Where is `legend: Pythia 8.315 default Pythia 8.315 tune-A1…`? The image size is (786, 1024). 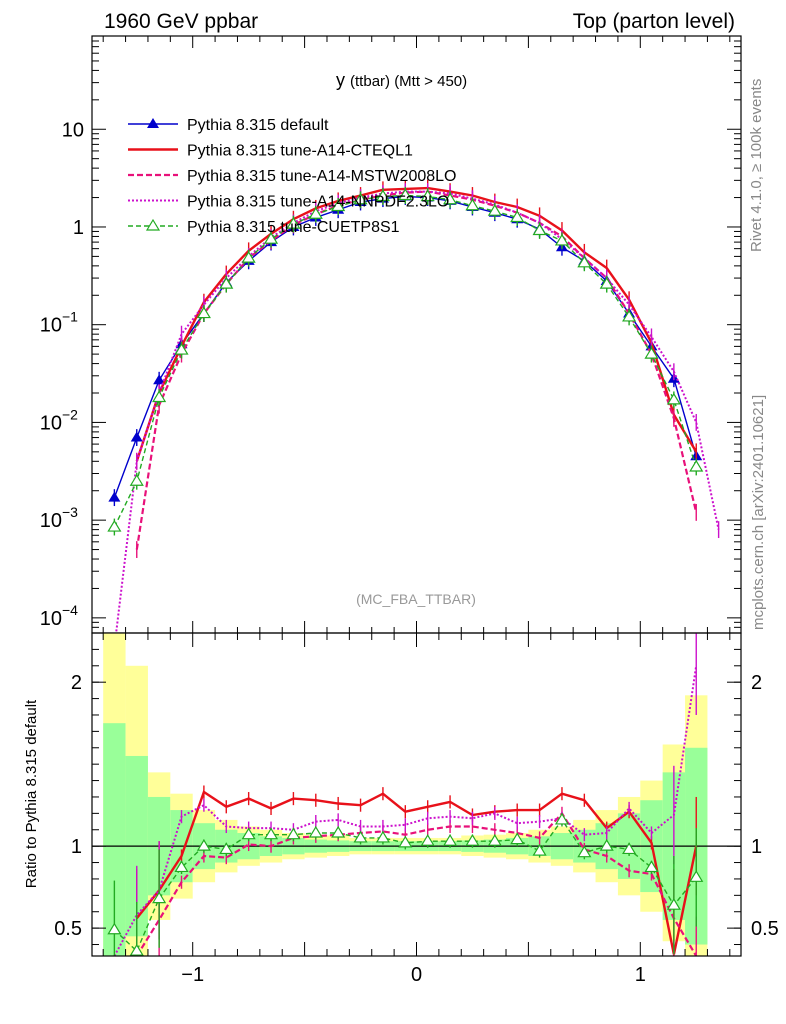
legend: Pythia 8.315 default Pythia 8.315 tune-A1… is located at coordinates (292, 176).